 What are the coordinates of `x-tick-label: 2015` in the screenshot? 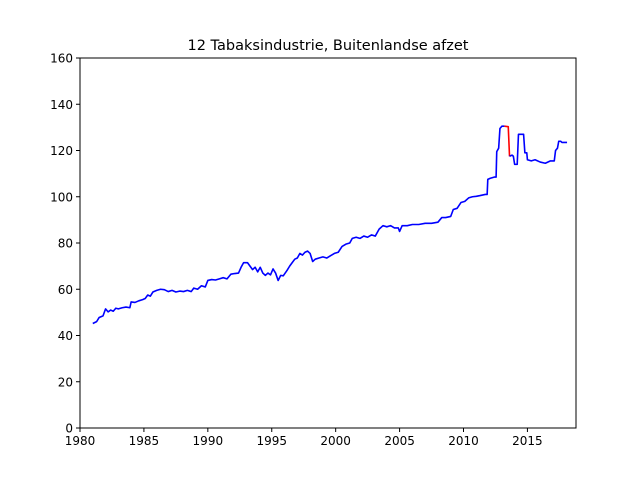 It's located at (527, 441).